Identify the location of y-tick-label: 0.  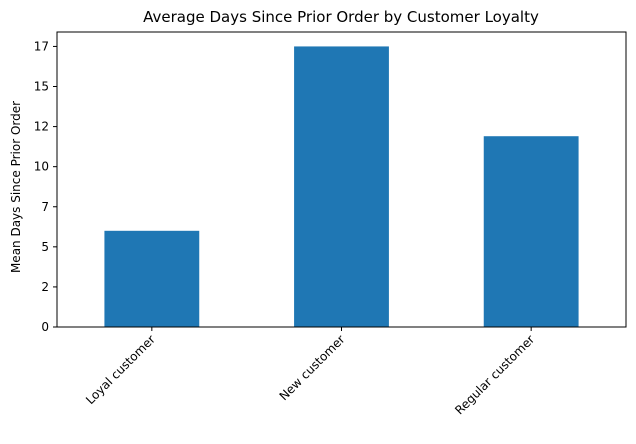
(45, 327).